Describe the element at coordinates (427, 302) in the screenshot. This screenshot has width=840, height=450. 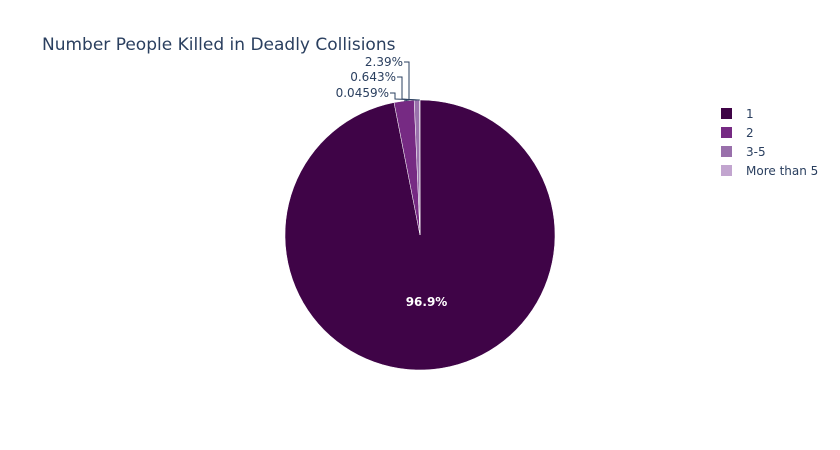
I see `slice-label-1: 96.9%` at that location.